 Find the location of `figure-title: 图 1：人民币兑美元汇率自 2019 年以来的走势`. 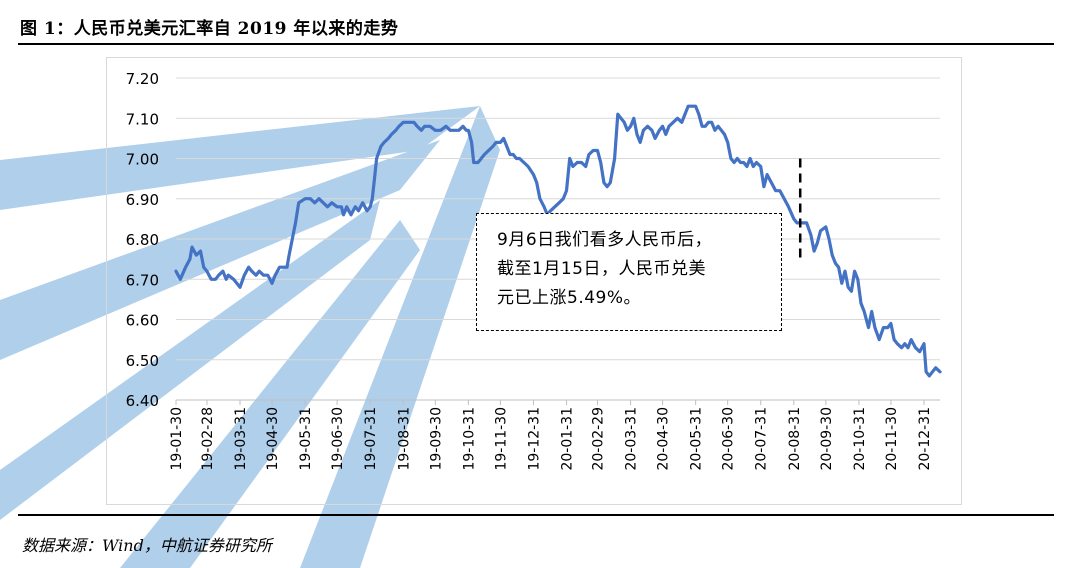

figure-title: 图 1：人民币兑美元汇率自 2019 年以来的走势 is located at coordinates (209, 29).